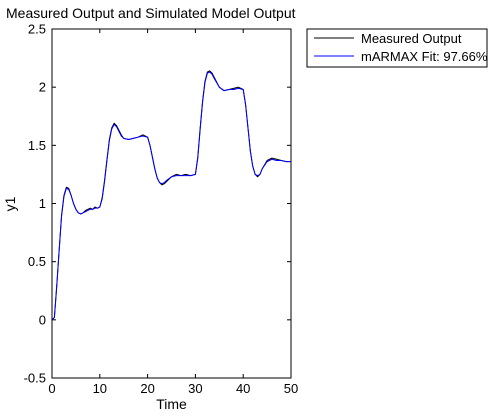  I want to click on legend-box, so click(397, 48).